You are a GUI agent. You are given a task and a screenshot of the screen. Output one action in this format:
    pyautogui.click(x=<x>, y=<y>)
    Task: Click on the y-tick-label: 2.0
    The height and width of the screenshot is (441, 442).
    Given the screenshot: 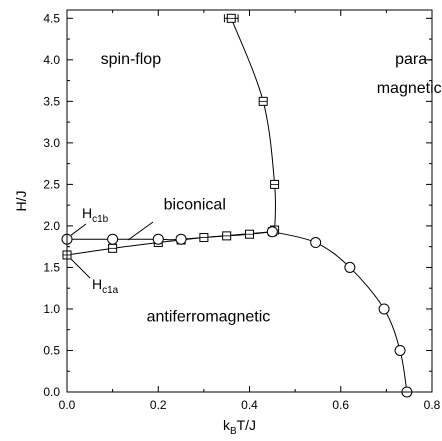 What is the action you would take?
    pyautogui.click(x=51, y=226)
    